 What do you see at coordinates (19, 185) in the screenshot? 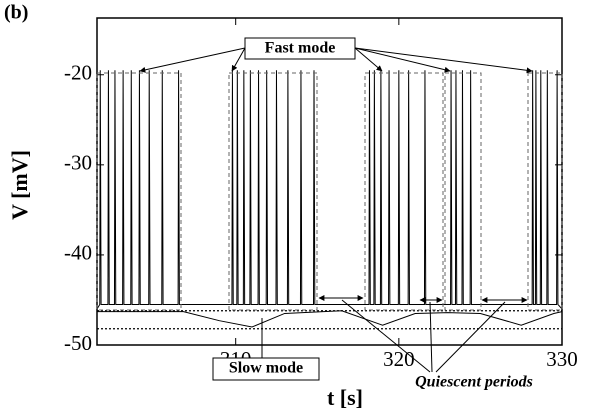
I see `y-axis-label: V [mV]` at bounding box center [19, 185].